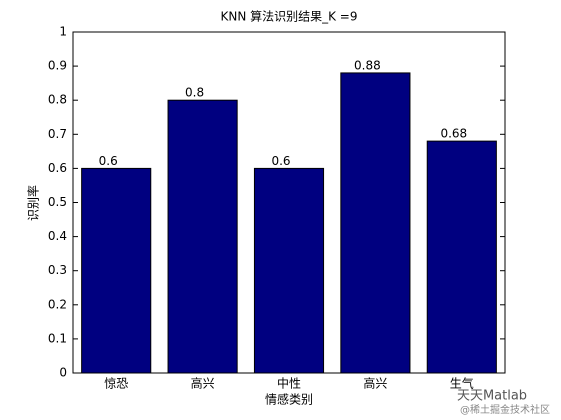 The image size is (561, 420). I want to click on x-tick-label: 生气, so click(462, 383).